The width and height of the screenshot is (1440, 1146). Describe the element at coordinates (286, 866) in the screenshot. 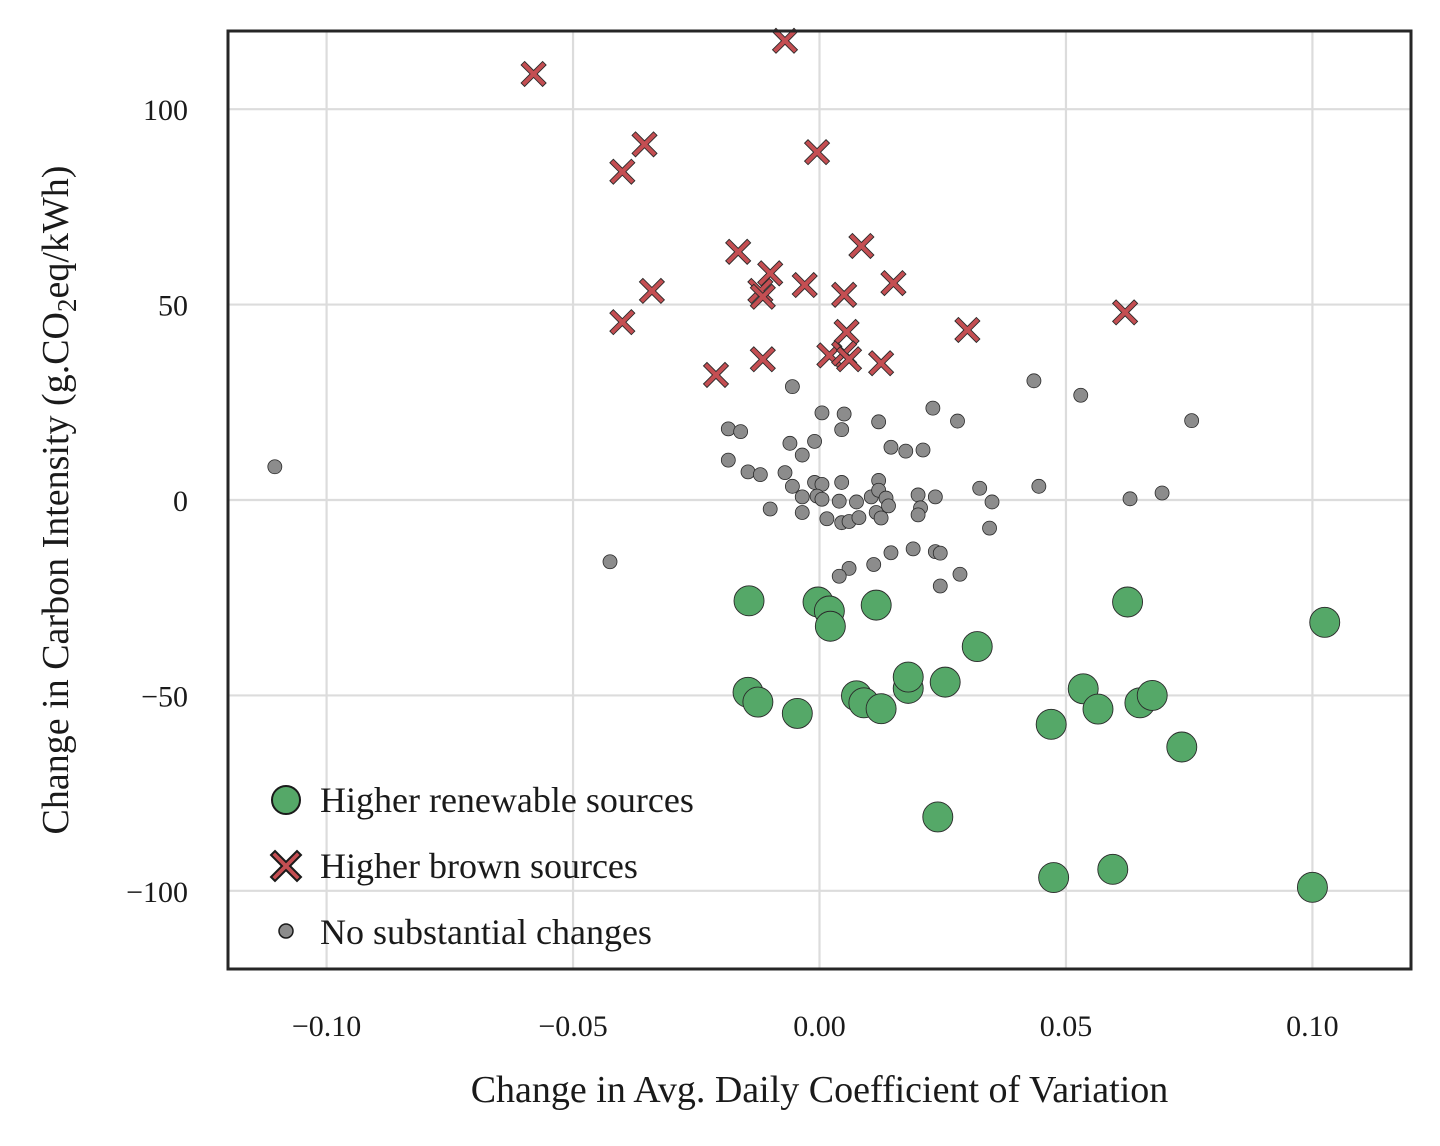

I see `legend-x-marker` at that location.